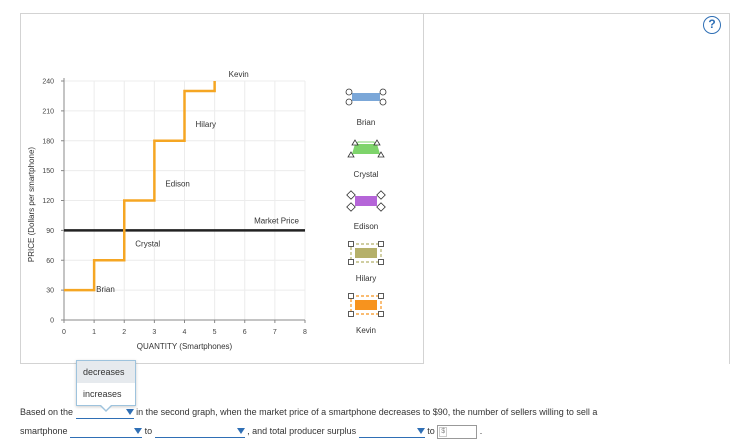 This screenshot has width=751, height=441. Describe the element at coordinates (154, 332) in the screenshot. I see `x-tick-label: 3` at that location.